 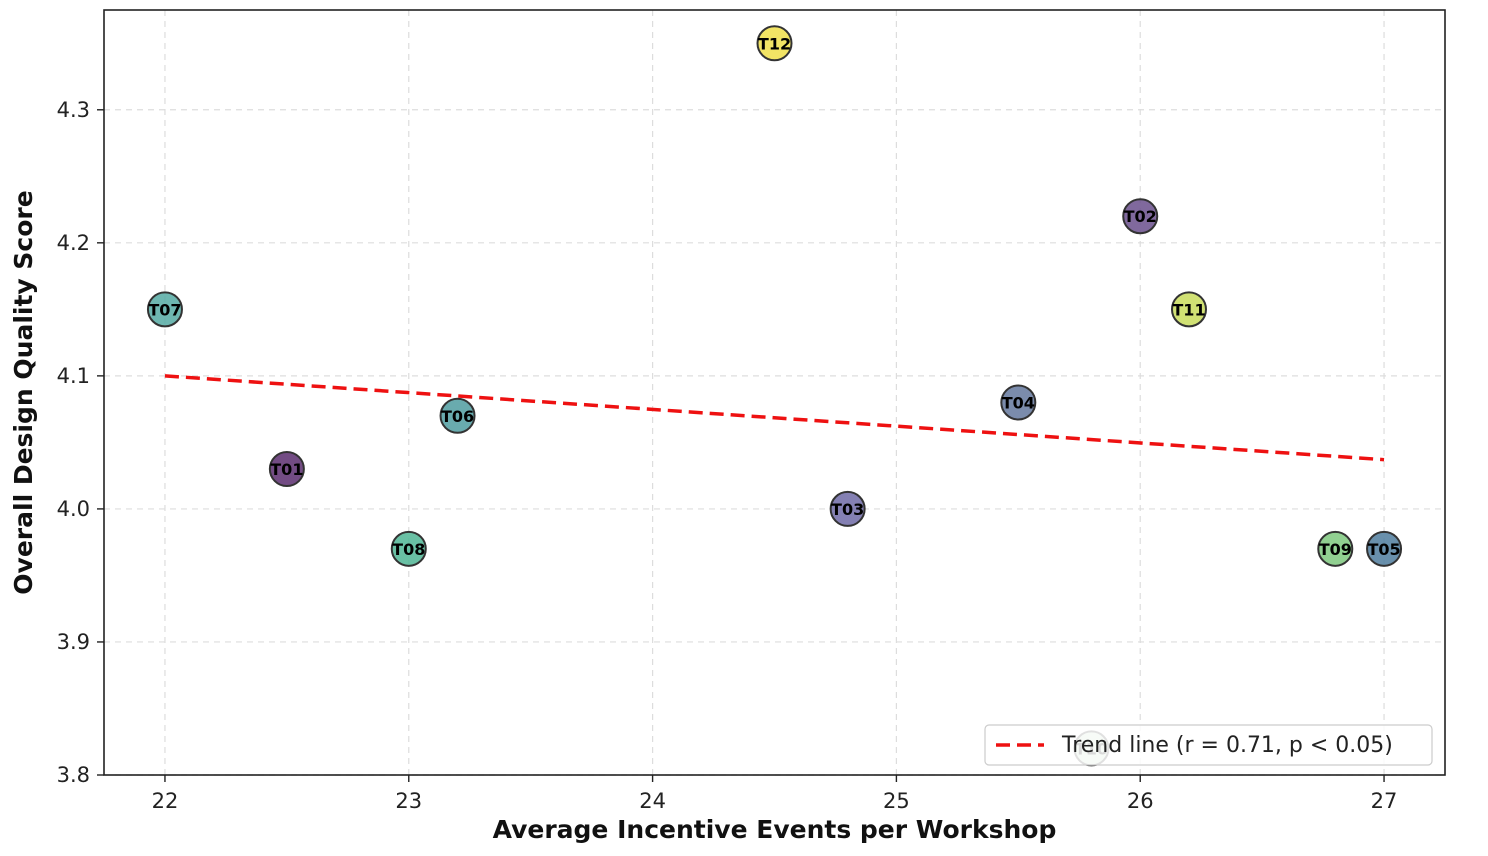 What do you see at coordinates (896, 801) in the screenshot?
I see `x-tick-label: 25` at bounding box center [896, 801].